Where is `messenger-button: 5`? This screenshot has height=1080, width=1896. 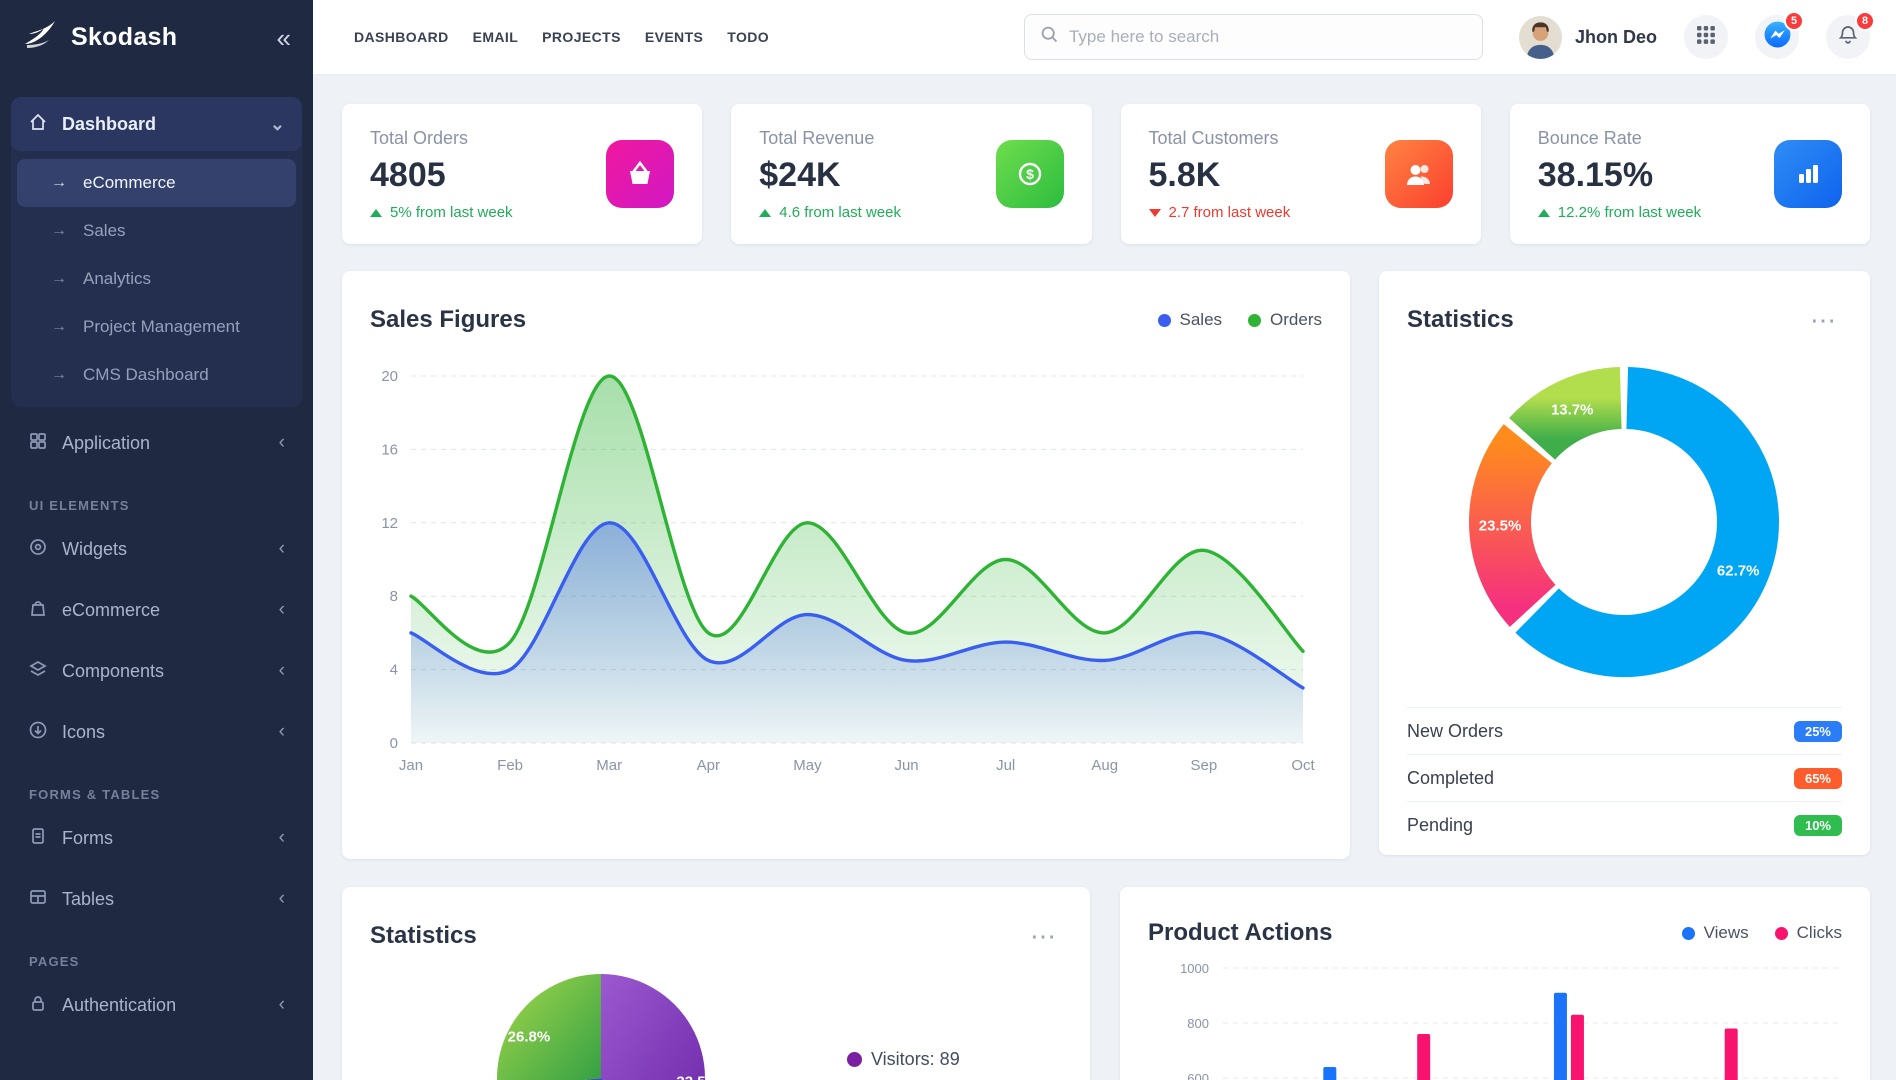
messenger-button: 5 is located at coordinates (1779, 35).